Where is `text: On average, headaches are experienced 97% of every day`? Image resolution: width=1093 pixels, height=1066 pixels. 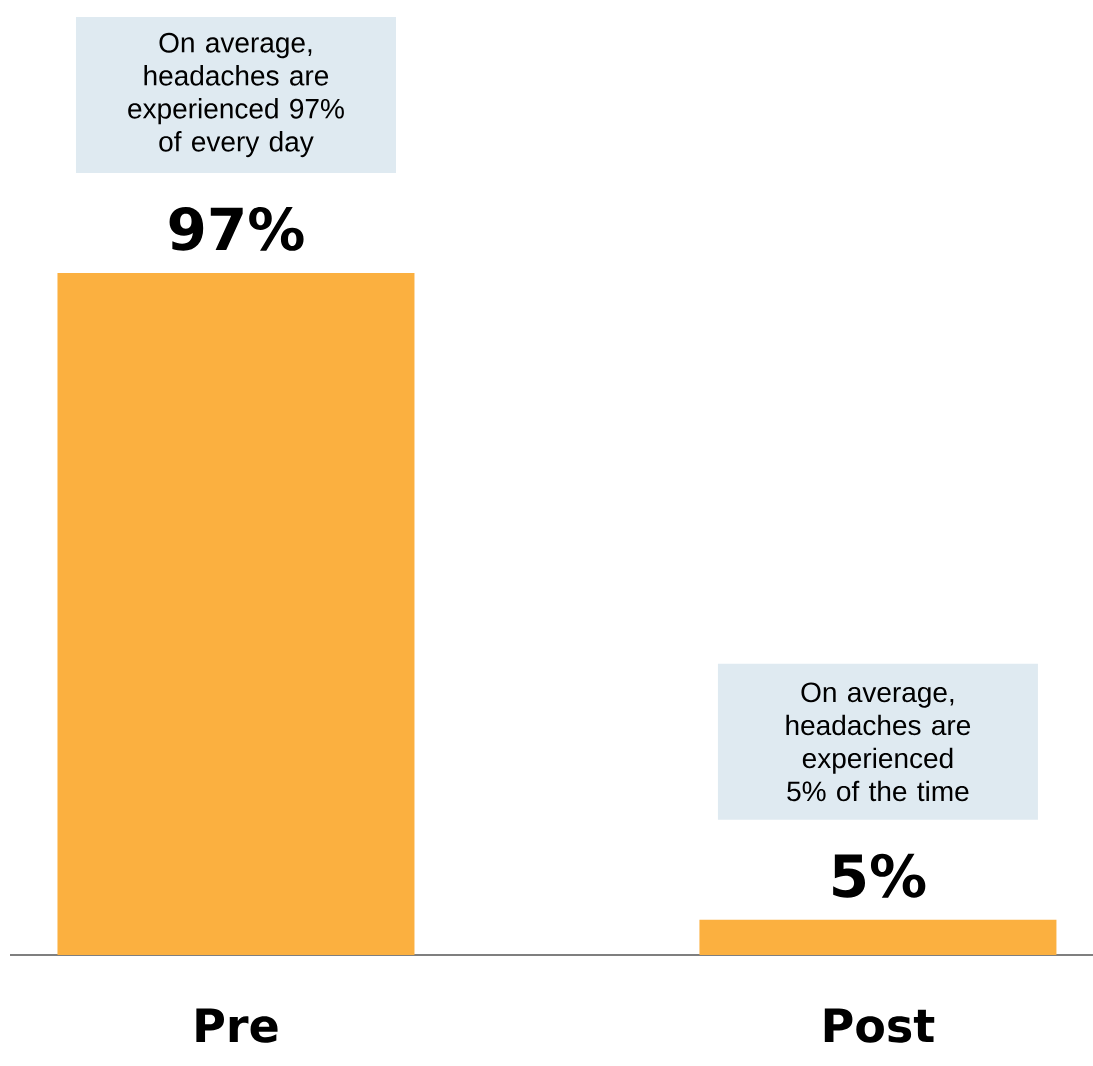 text: On average, headaches are experienced 97% of every day is located at coordinates (236, 95).